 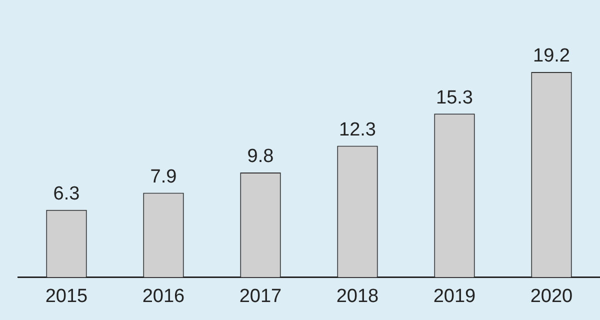 I want to click on x-tick-label: 2018, so click(x=357, y=296).